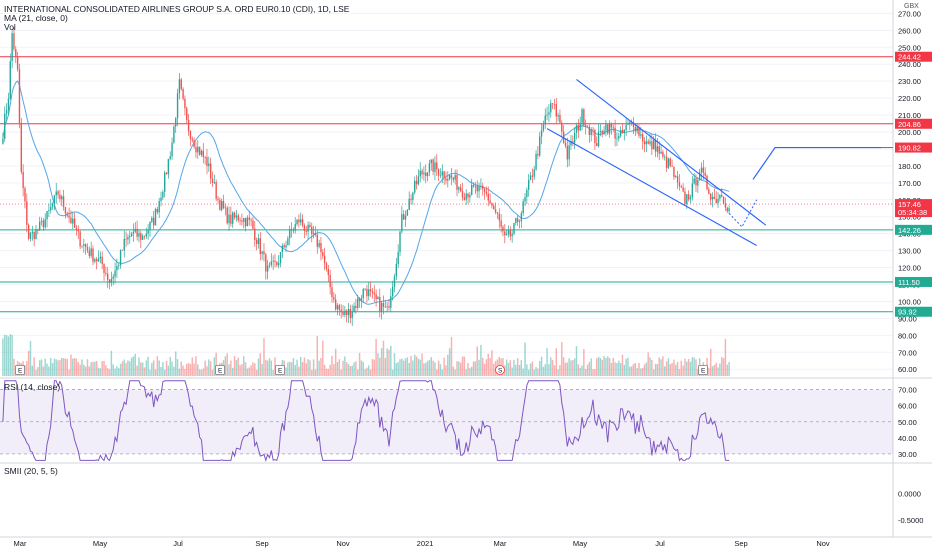 This screenshot has height=550, width=932. What do you see at coordinates (425, 543) in the screenshot?
I see `time-tick: 2021` at bounding box center [425, 543].